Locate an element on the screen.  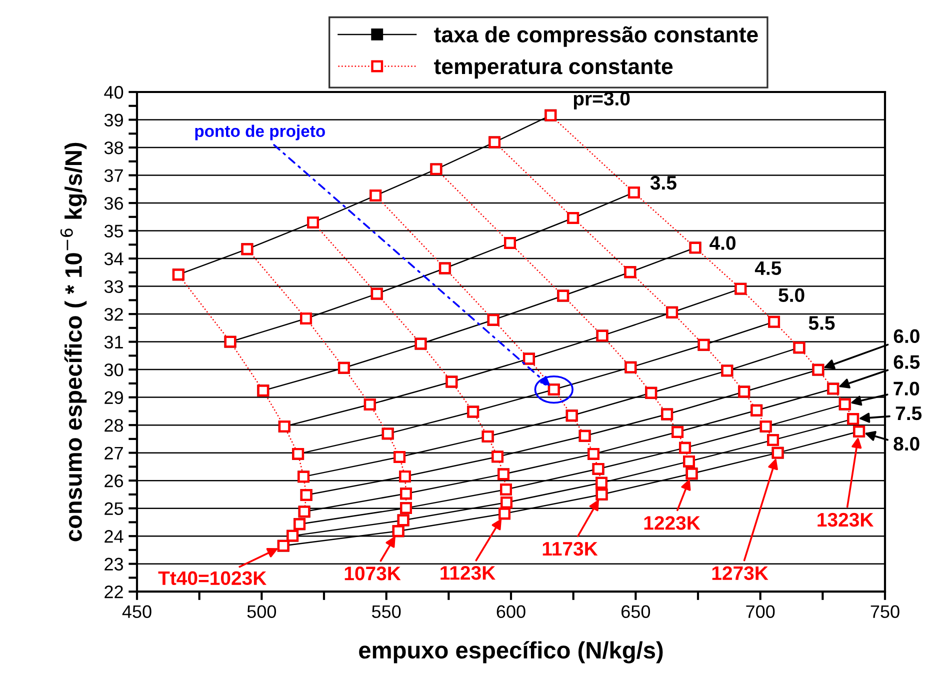
annotation: 6.0 is located at coordinates (907, 336).